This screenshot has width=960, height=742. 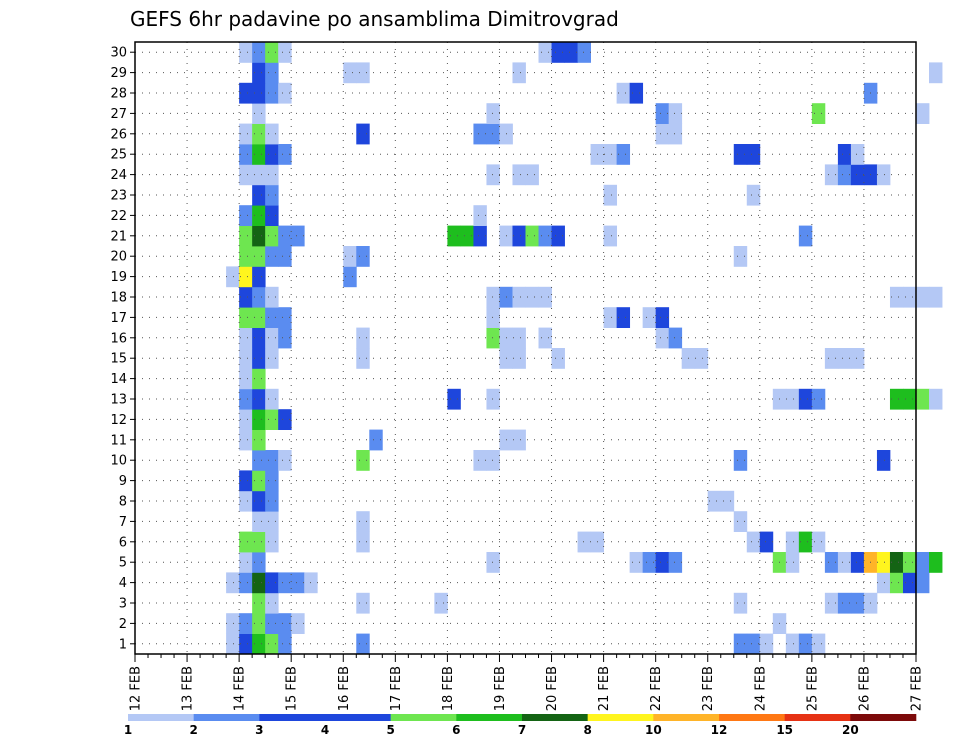 I want to click on colorbar-label-6: 6, so click(x=456, y=730).